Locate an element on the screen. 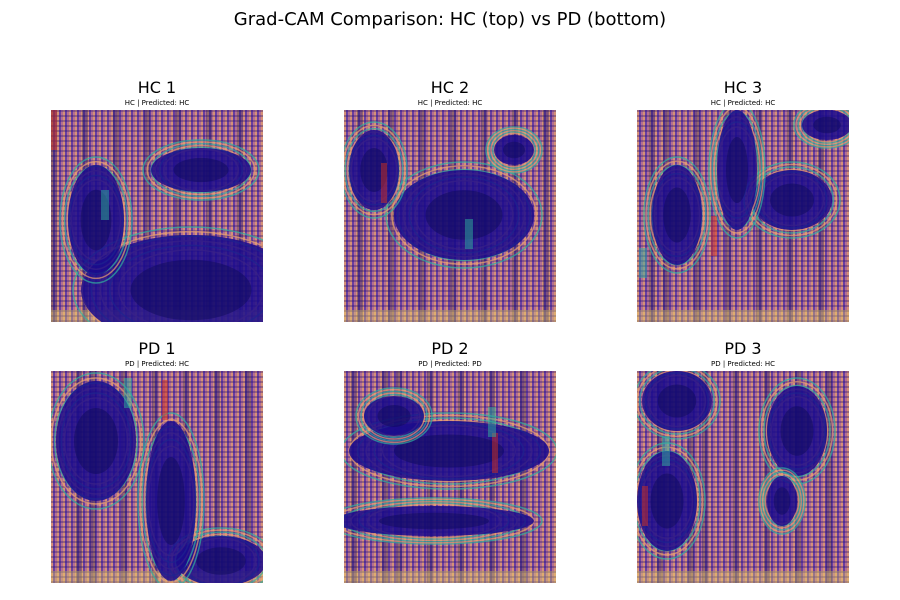 The image size is (900, 600). panel-subtitle: PD | Predicted: PD is located at coordinates (450, 364).